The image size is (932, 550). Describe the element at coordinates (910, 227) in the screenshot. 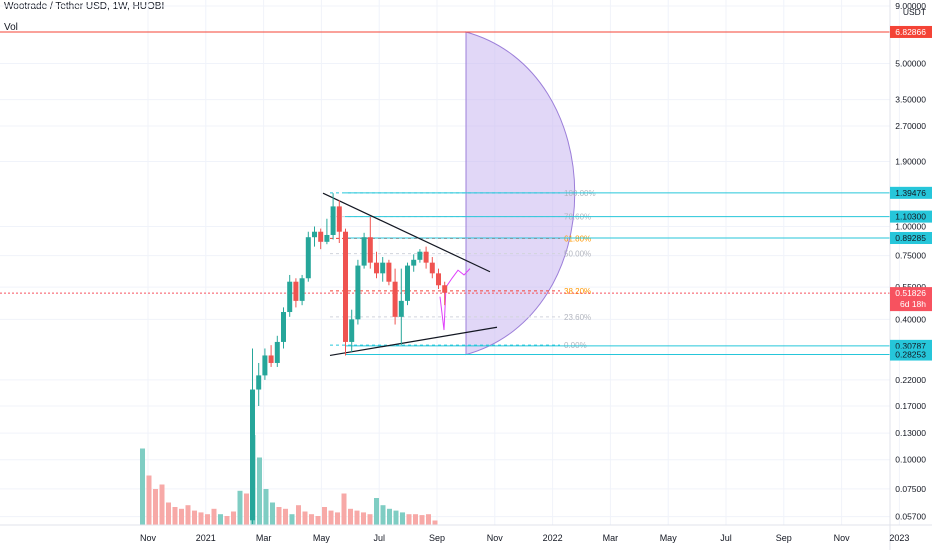

I see `y-tick-label: 1.00000` at that location.